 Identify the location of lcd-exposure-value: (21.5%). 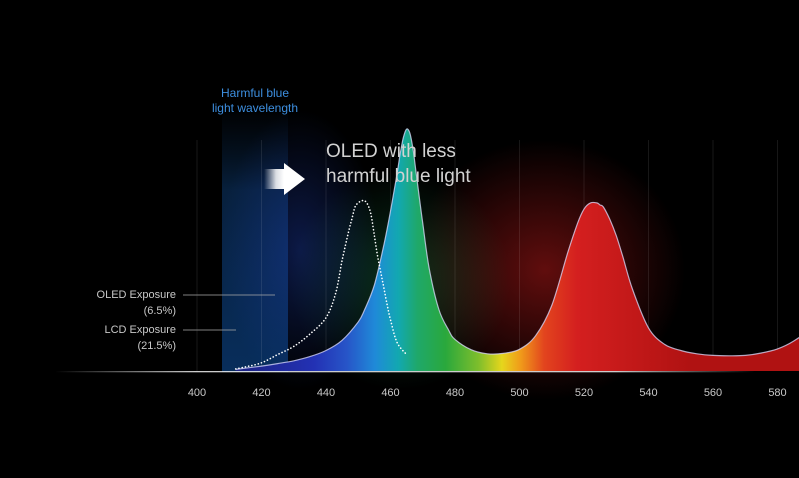
(156, 346).